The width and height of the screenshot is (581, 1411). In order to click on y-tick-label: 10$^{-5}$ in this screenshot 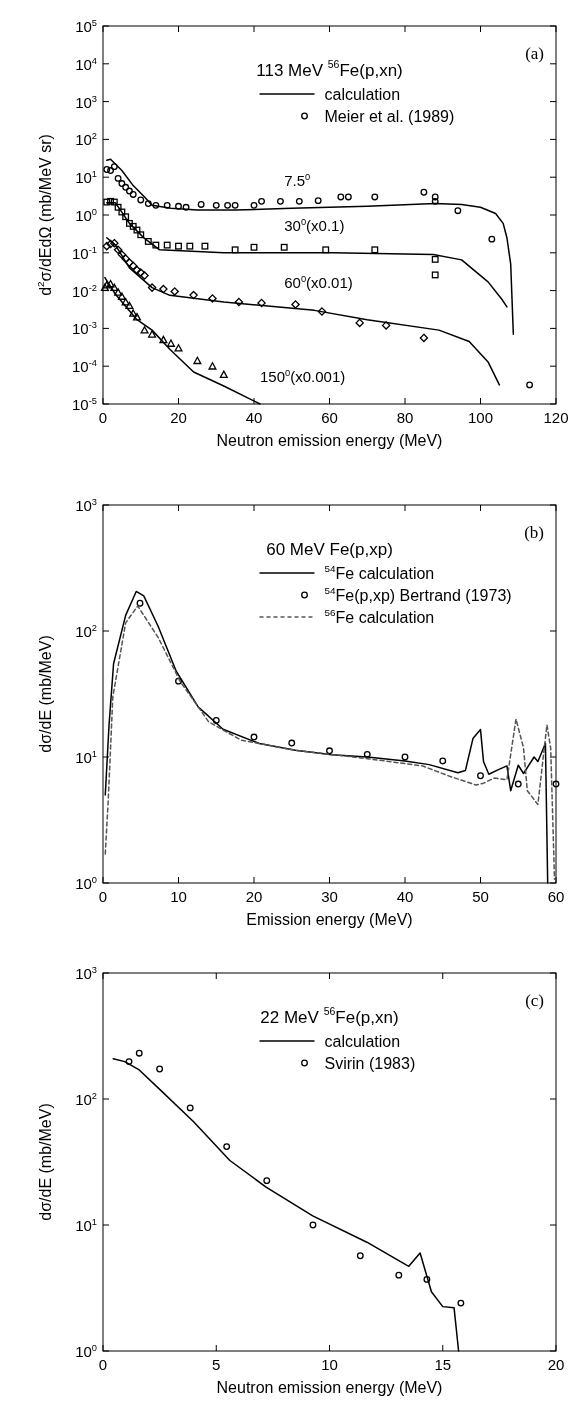, I will do `click(84, 404)`.